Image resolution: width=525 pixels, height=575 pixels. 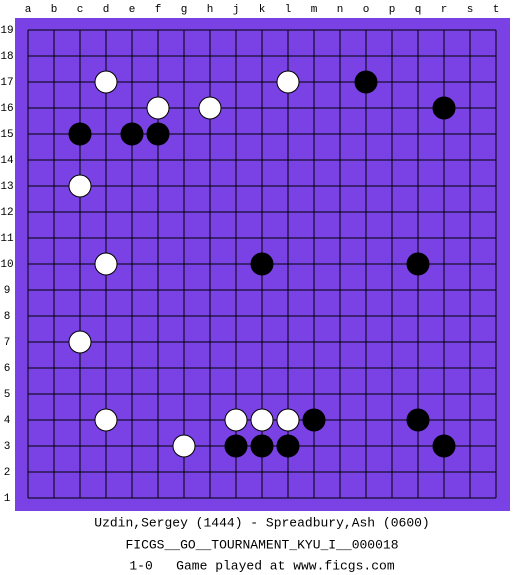 What do you see at coordinates (418, 10) in the screenshot?
I see `column-label: q` at bounding box center [418, 10].